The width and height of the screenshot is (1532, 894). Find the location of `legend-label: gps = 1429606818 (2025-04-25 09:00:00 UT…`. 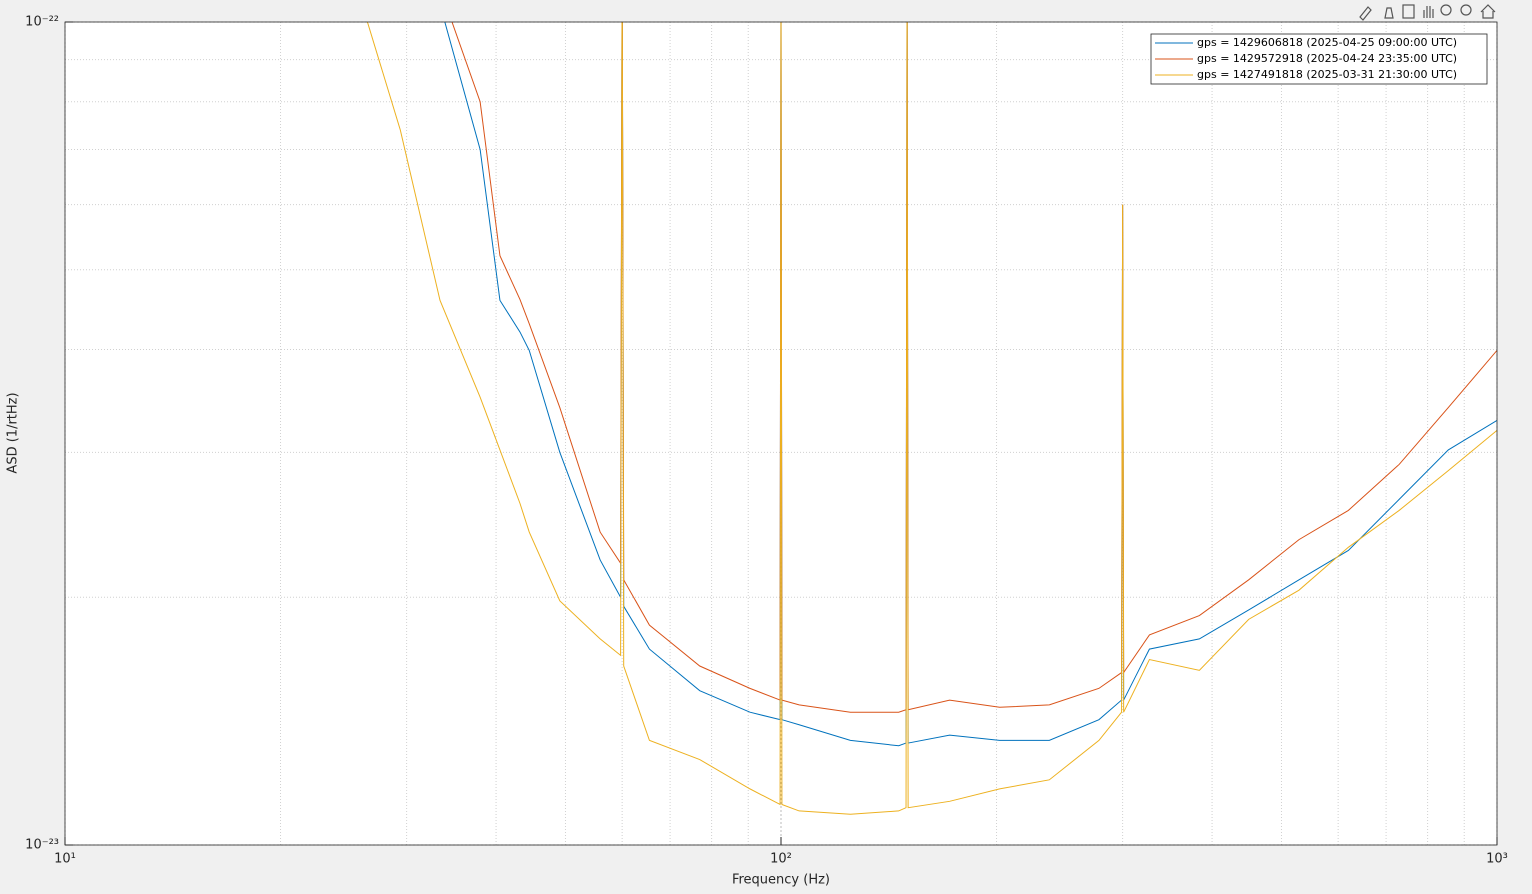

legend-label: gps = 1429606818 (2025-04-25 09:00:00 UT… is located at coordinates (1327, 42).